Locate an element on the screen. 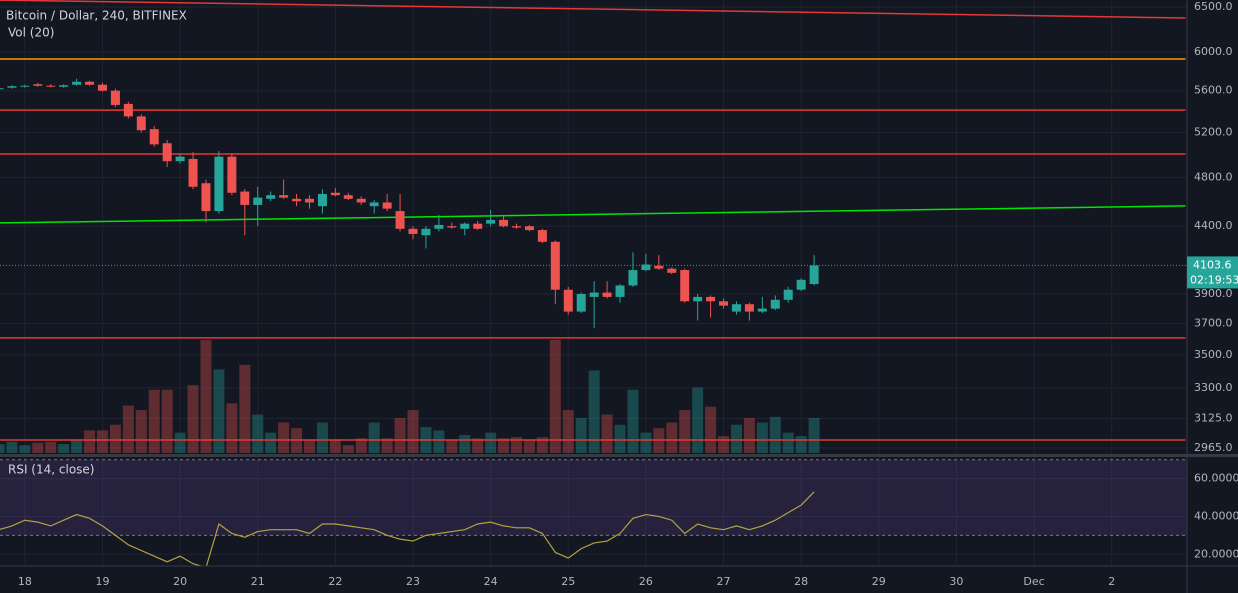  y-tick-label: 40.0000 is located at coordinates (1216, 515).